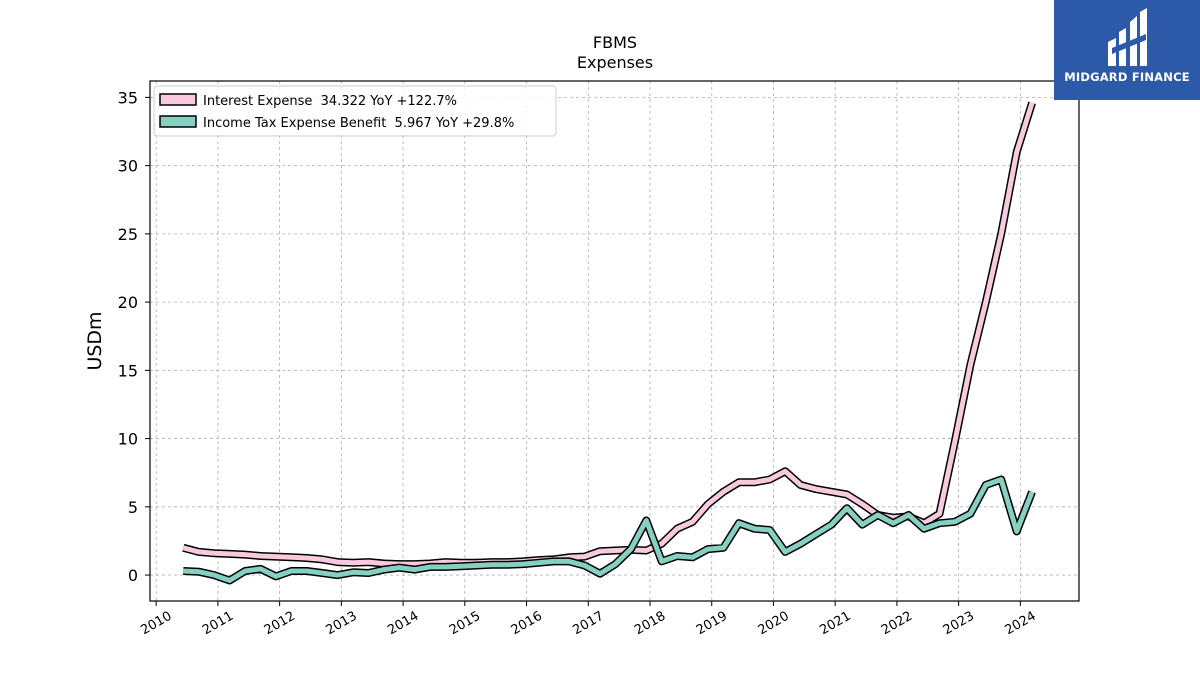 This screenshot has width=1200, height=675. I want to click on x-tick-label: 2017, so click(588, 624).